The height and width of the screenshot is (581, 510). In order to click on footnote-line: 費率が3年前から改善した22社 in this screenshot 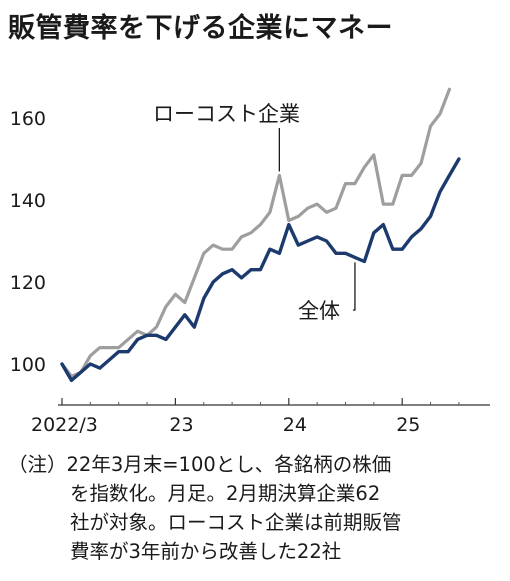, I will do `click(206, 551)`.